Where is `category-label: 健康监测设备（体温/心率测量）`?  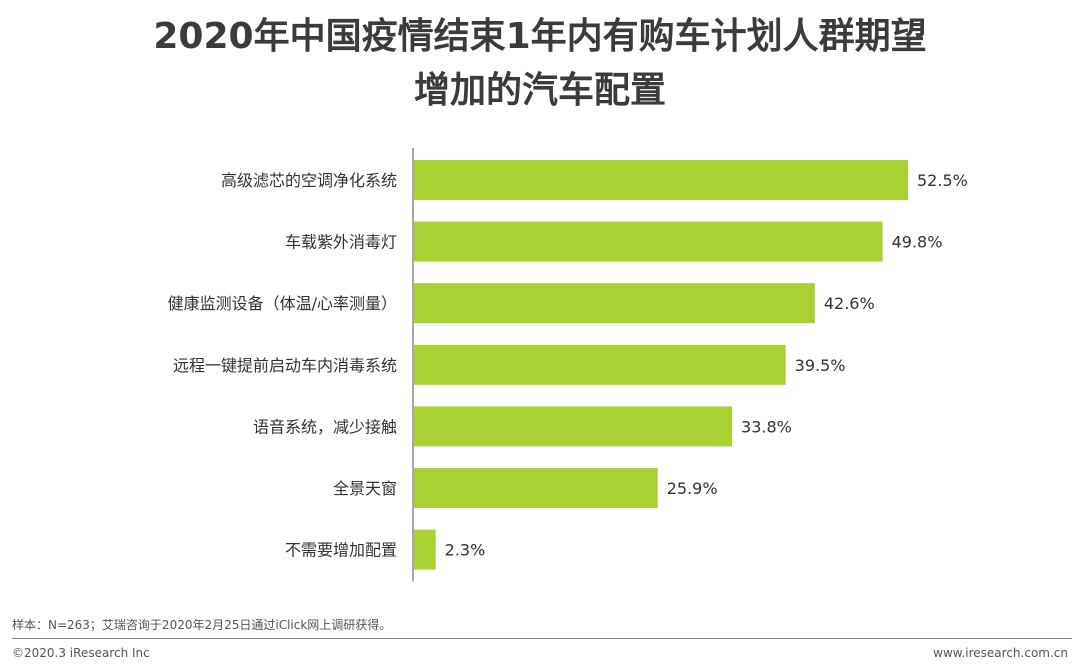 category-label: 健康监测设备（体温/心率测量） is located at coordinates (282, 303).